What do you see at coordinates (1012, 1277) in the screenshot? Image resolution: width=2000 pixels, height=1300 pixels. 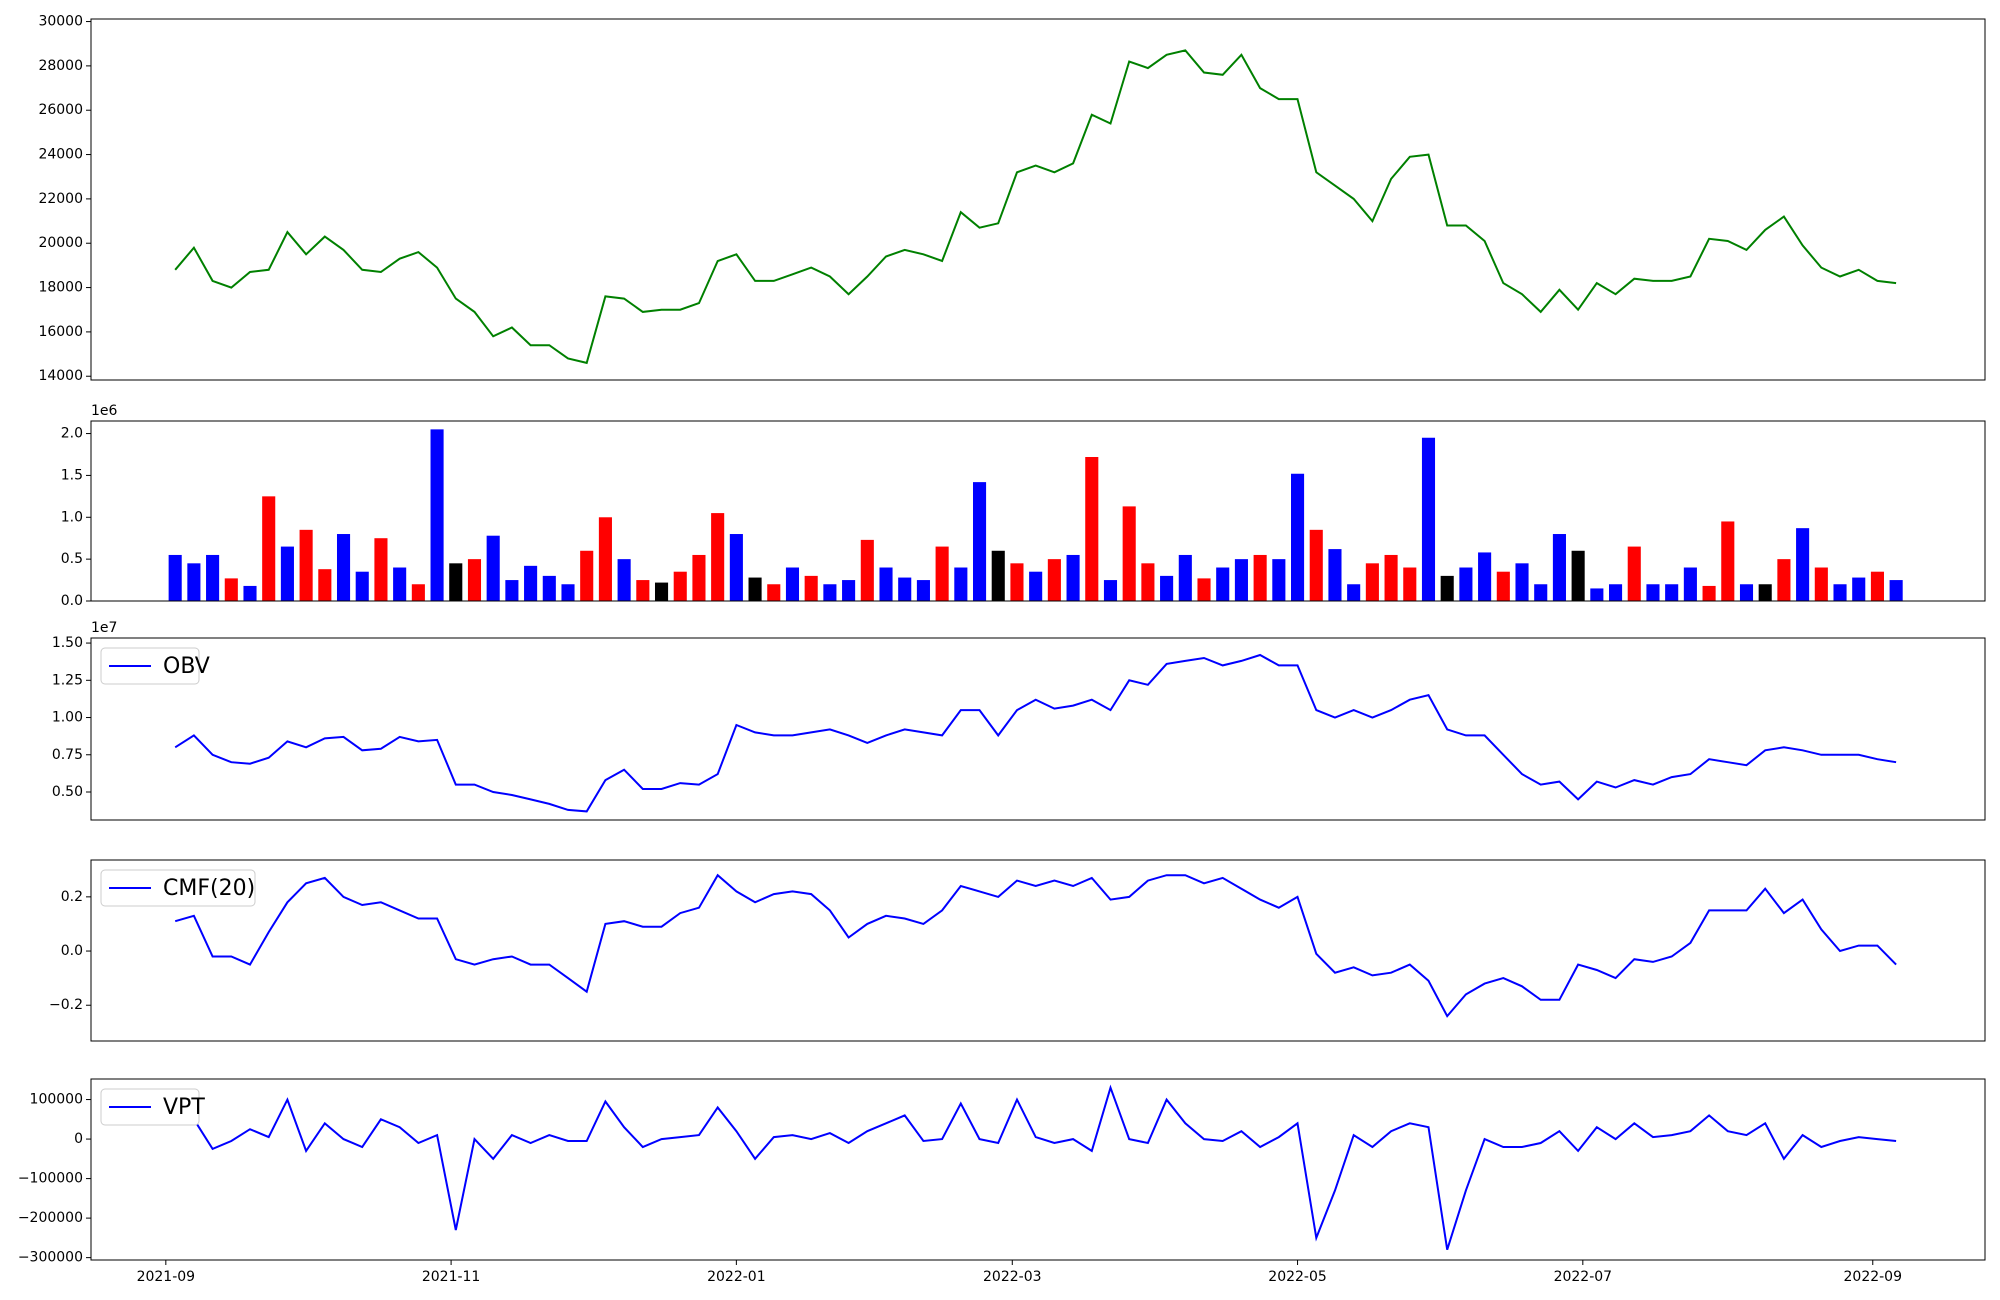 I see `x-tick-label: 2022-03` at bounding box center [1012, 1277].